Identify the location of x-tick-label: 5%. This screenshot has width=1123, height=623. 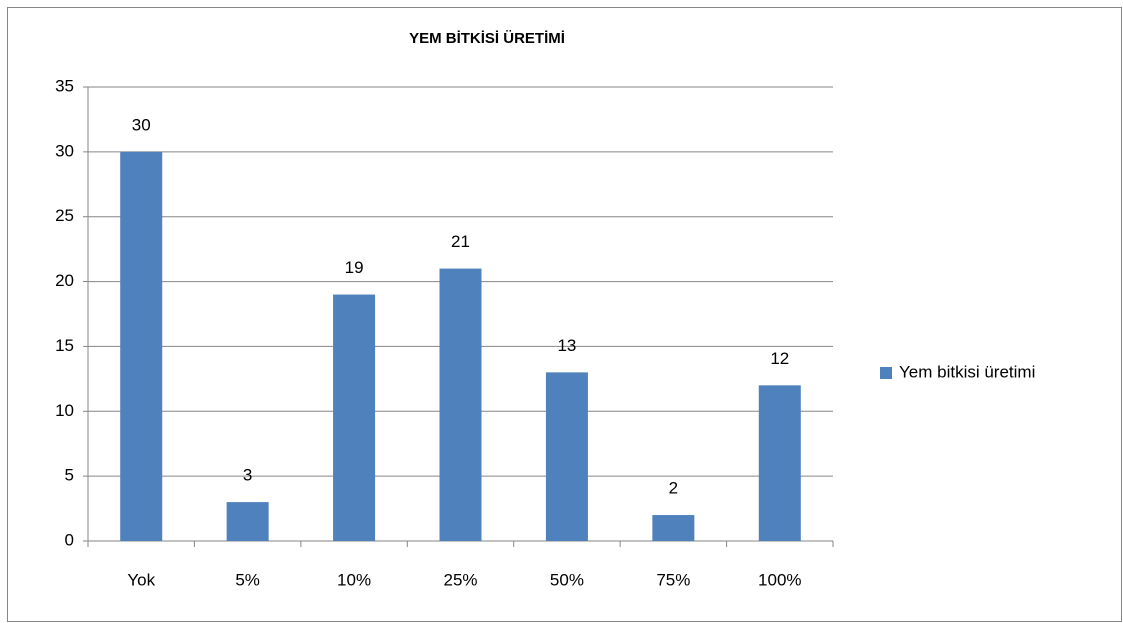
(247, 579).